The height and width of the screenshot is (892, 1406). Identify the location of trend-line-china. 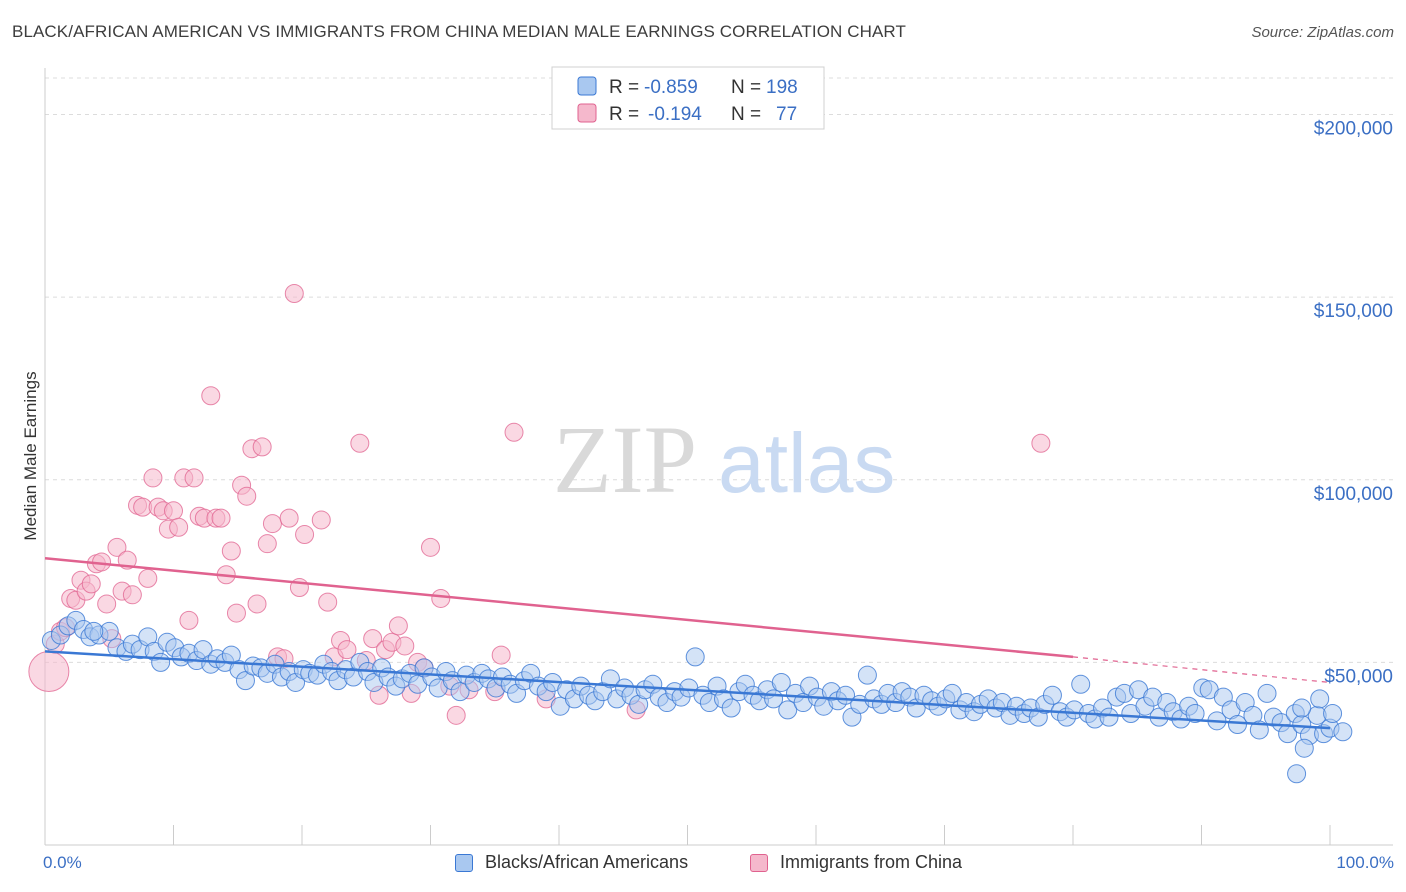
(559, 608).